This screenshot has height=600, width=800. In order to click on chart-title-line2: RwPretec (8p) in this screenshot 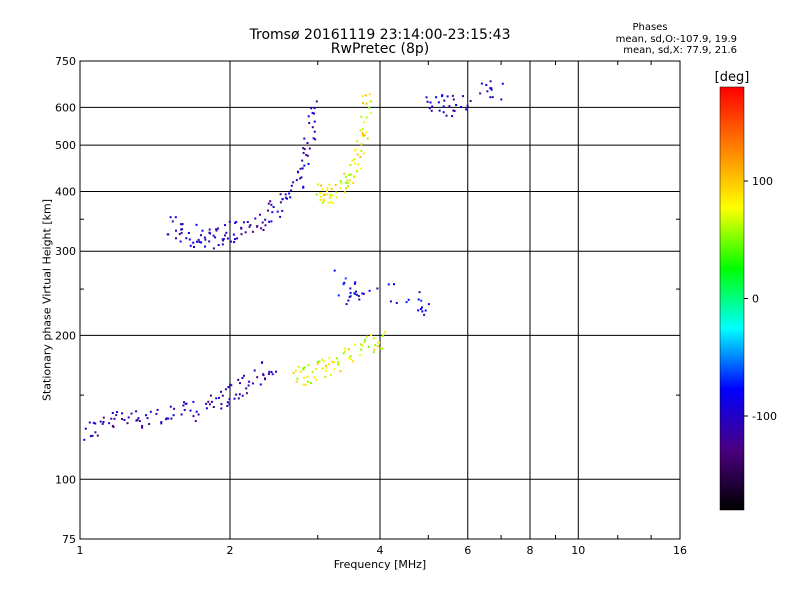, I will do `click(380, 49)`.